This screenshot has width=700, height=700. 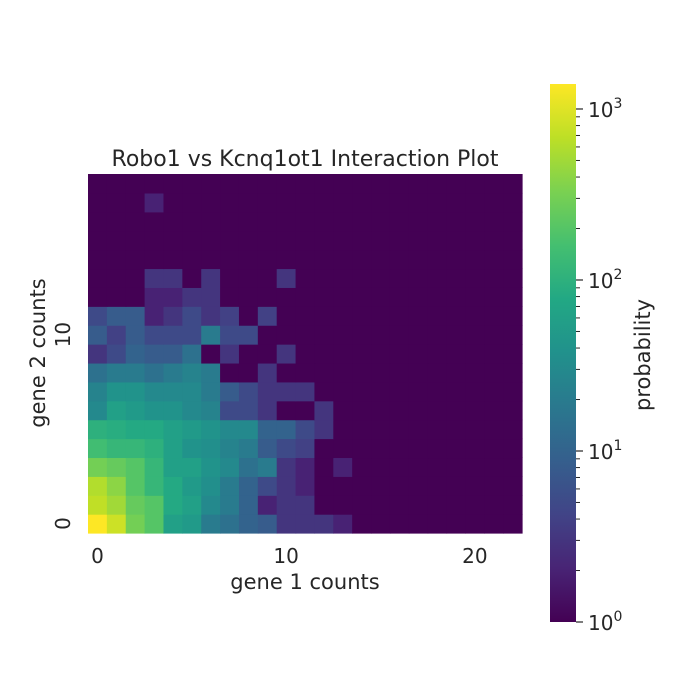 I want to click on x-tick-label: 10, so click(x=285, y=556).